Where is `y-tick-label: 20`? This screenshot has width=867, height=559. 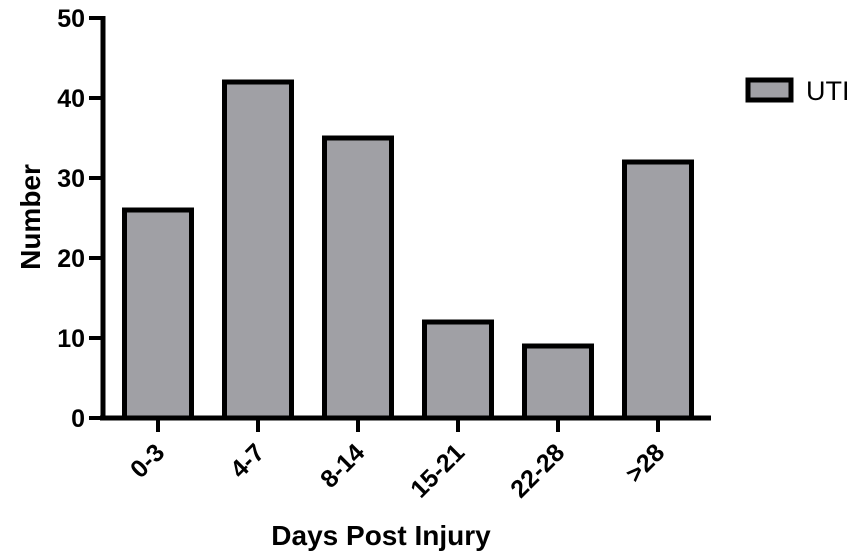
y-tick-label: 20 is located at coordinates (71, 259).